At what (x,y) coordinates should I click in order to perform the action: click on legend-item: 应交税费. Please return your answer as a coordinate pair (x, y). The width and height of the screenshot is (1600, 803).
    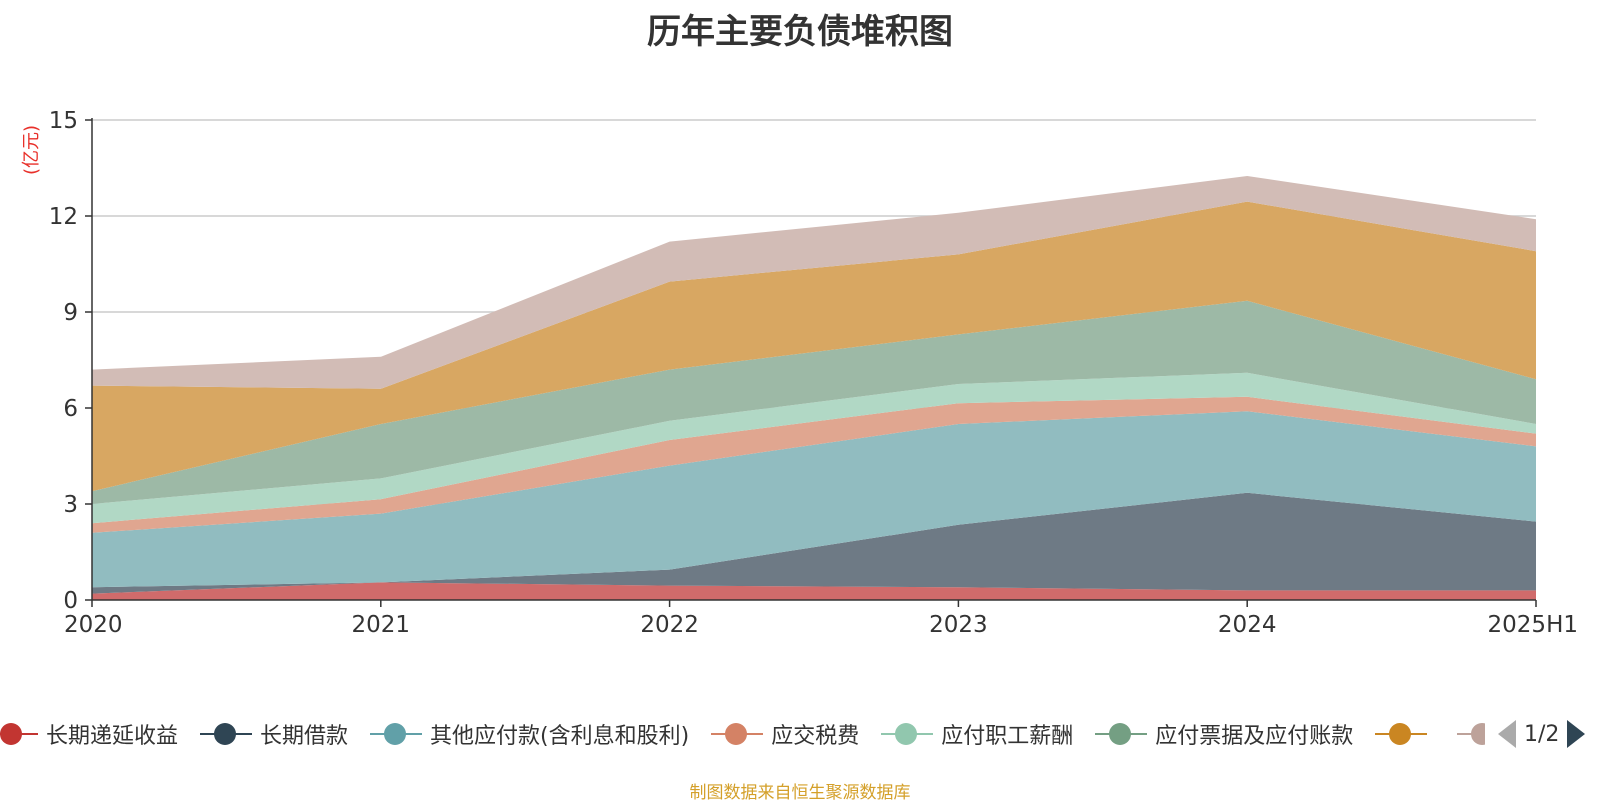
    Looking at the image, I should click on (785, 734).